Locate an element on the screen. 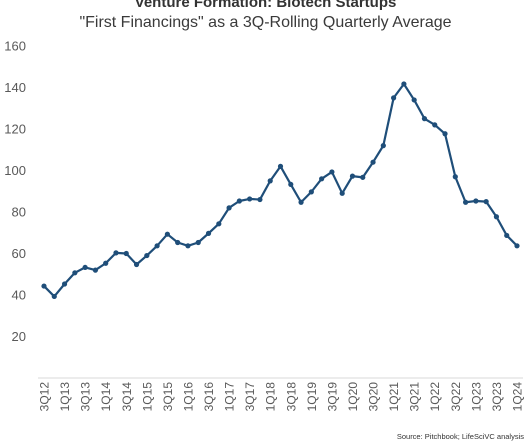  x-tick-label: 1Q23 is located at coordinates (476, 397).